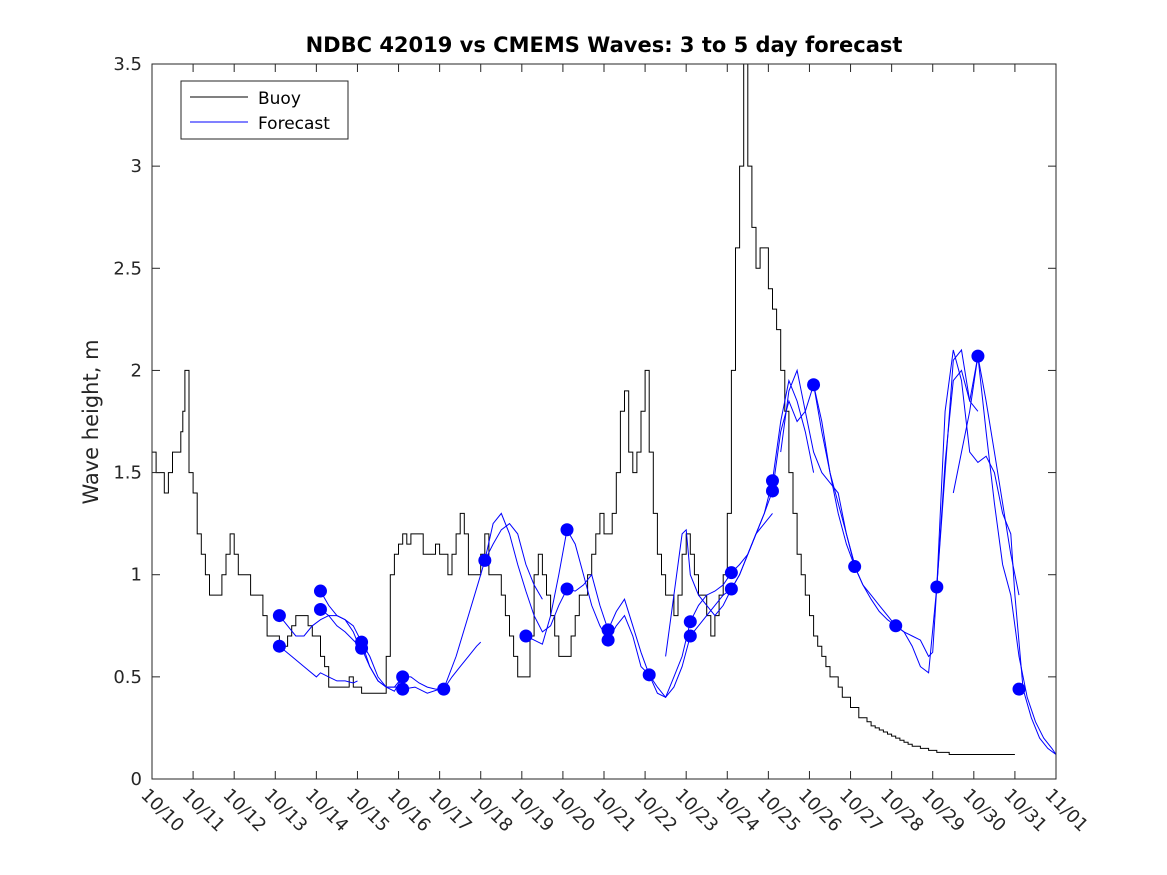 This screenshot has height=875, width=1167. Describe the element at coordinates (136, 370) in the screenshot. I see `y-tick-label: 2` at that location.